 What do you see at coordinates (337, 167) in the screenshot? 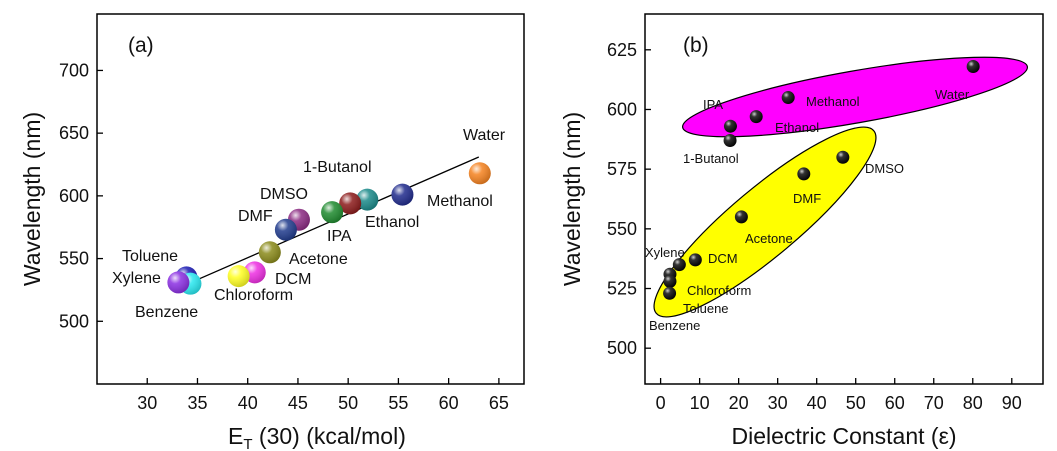
I see `label-1-butanol: 1-Butanol` at bounding box center [337, 167].